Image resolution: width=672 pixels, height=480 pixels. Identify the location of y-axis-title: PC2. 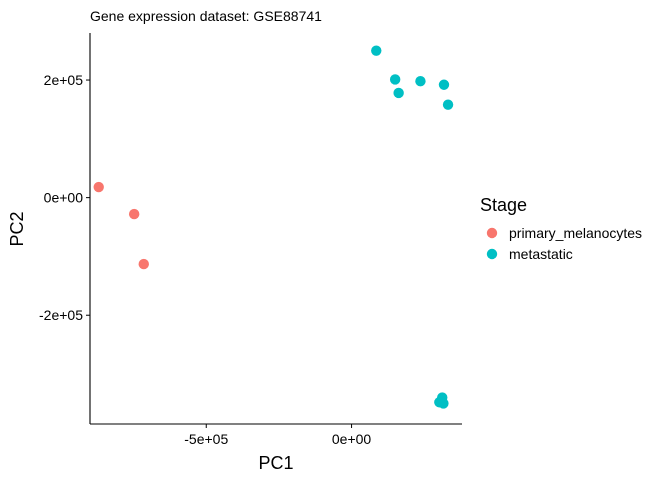
(17, 228).